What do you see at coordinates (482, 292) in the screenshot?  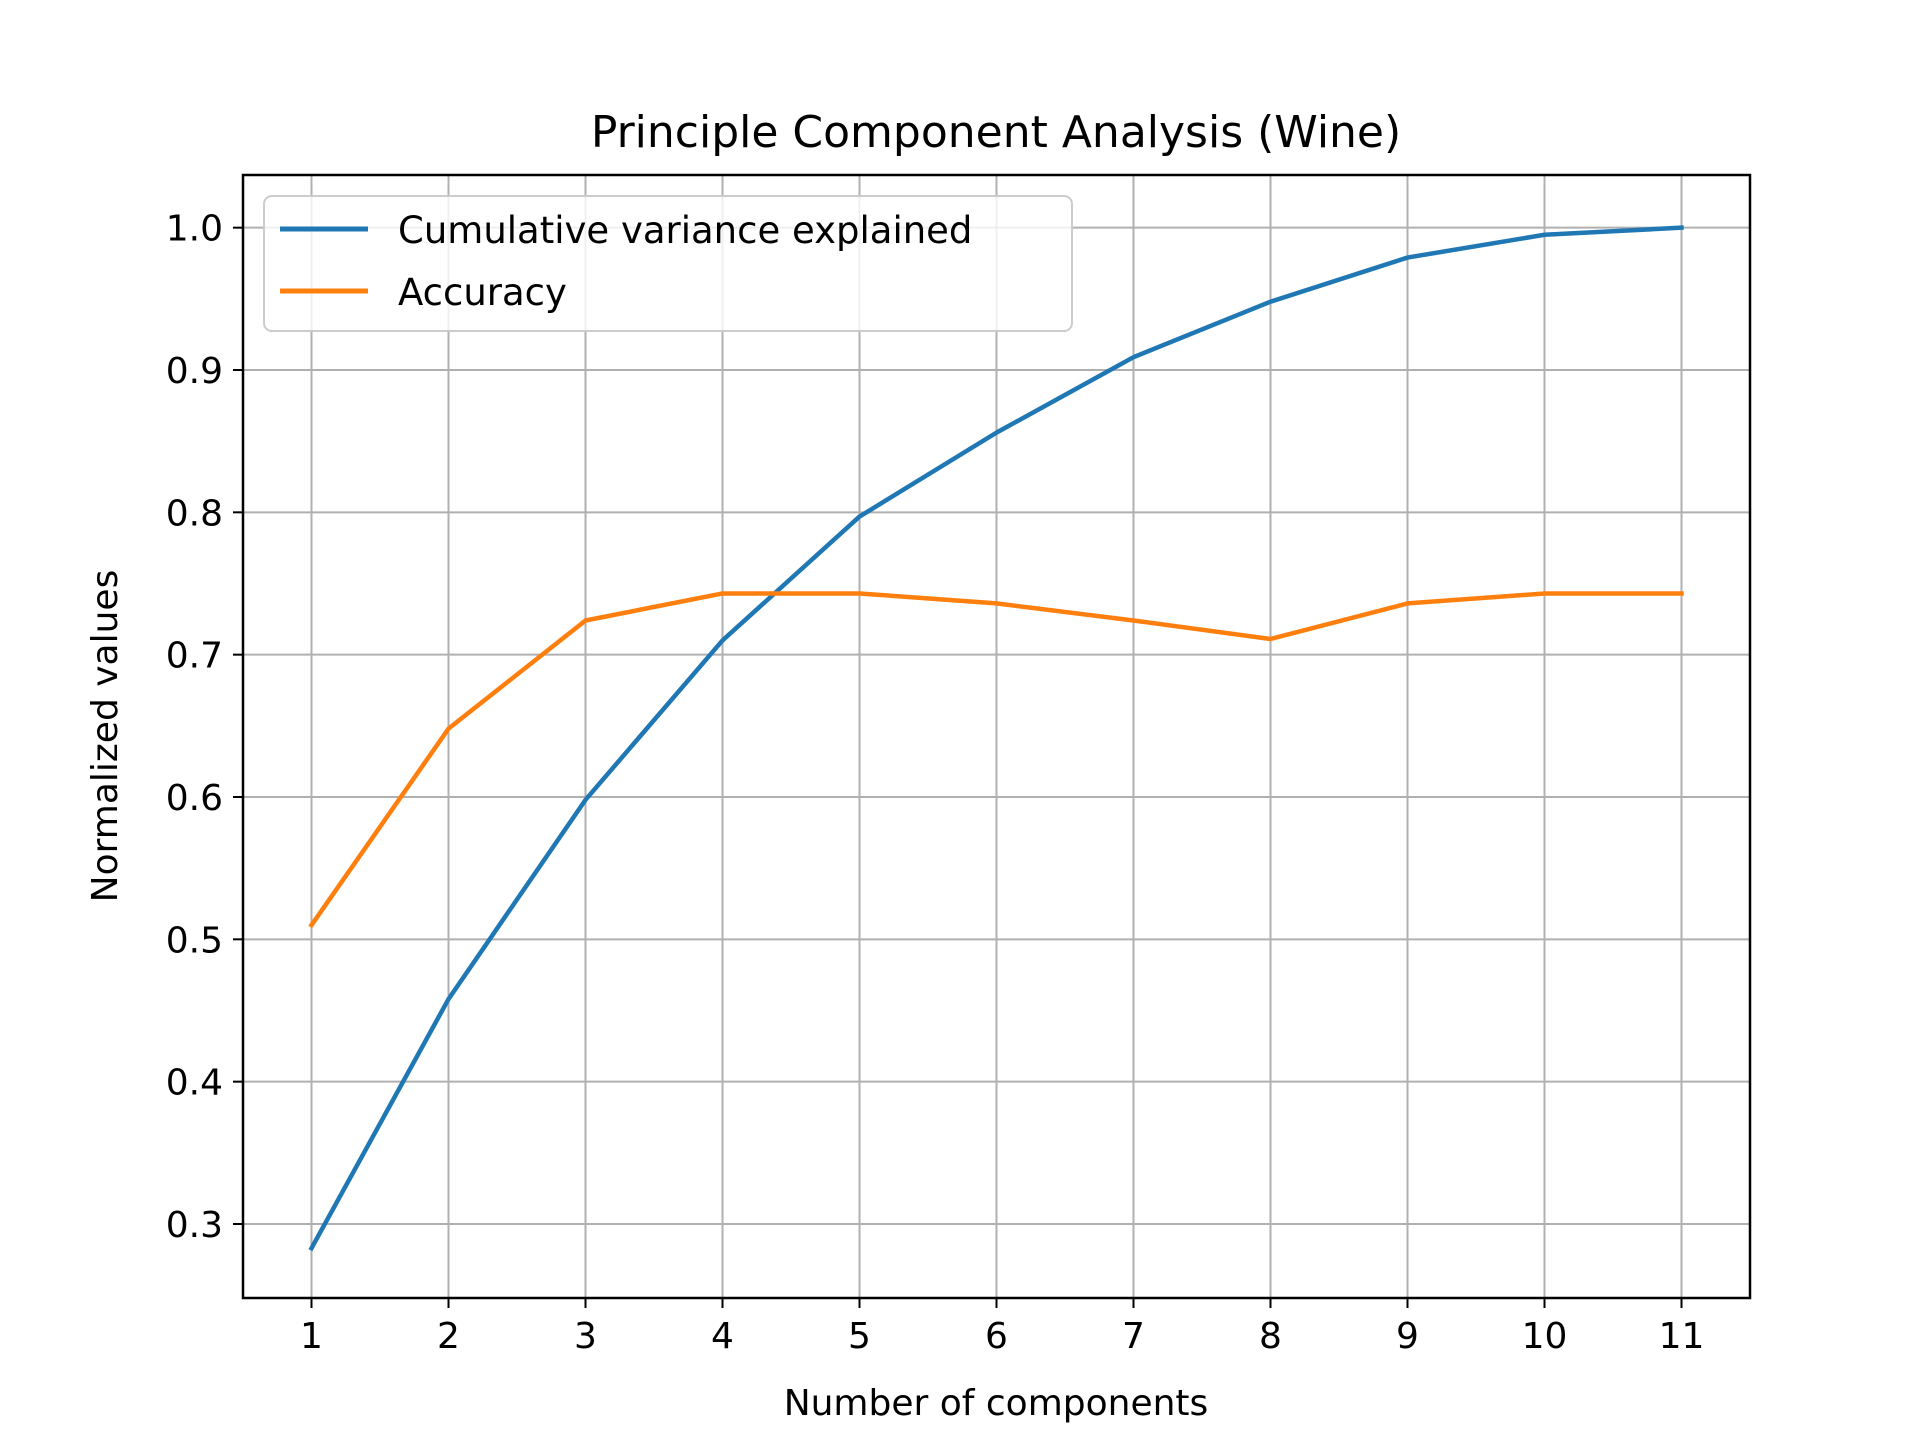 I see `legend-label-accuracy: Accuracy` at bounding box center [482, 292].